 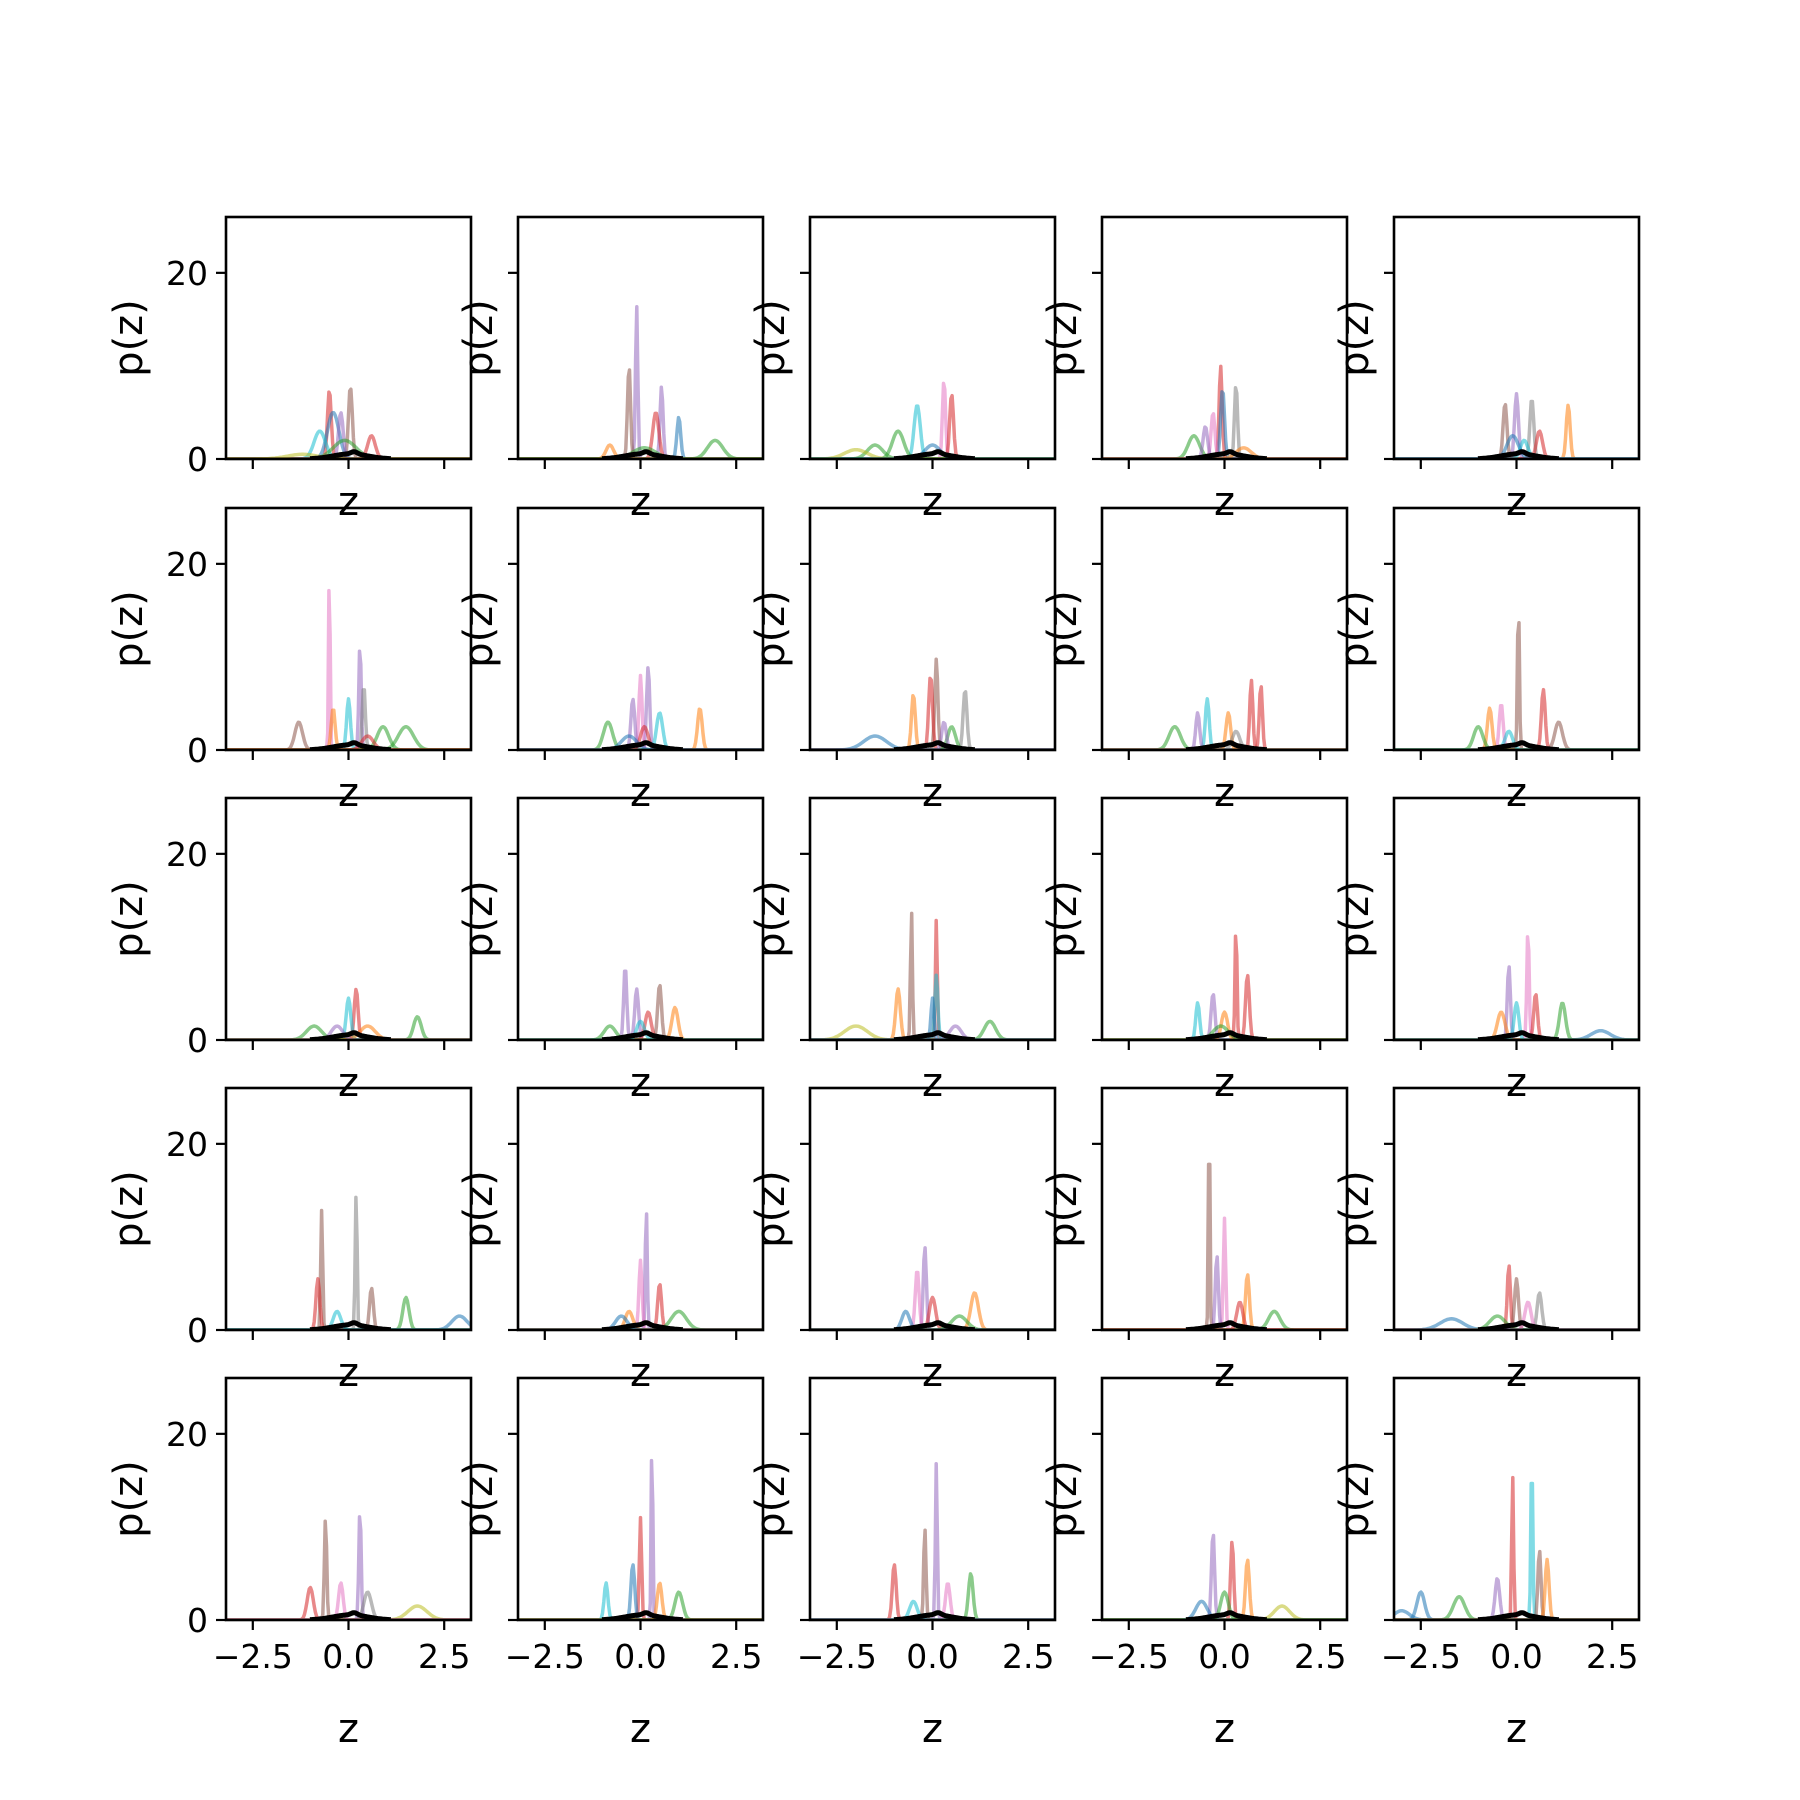 I want to click on subplot: −2.5 0.0 2.5 z p(z), so click(x=902, y=1564).